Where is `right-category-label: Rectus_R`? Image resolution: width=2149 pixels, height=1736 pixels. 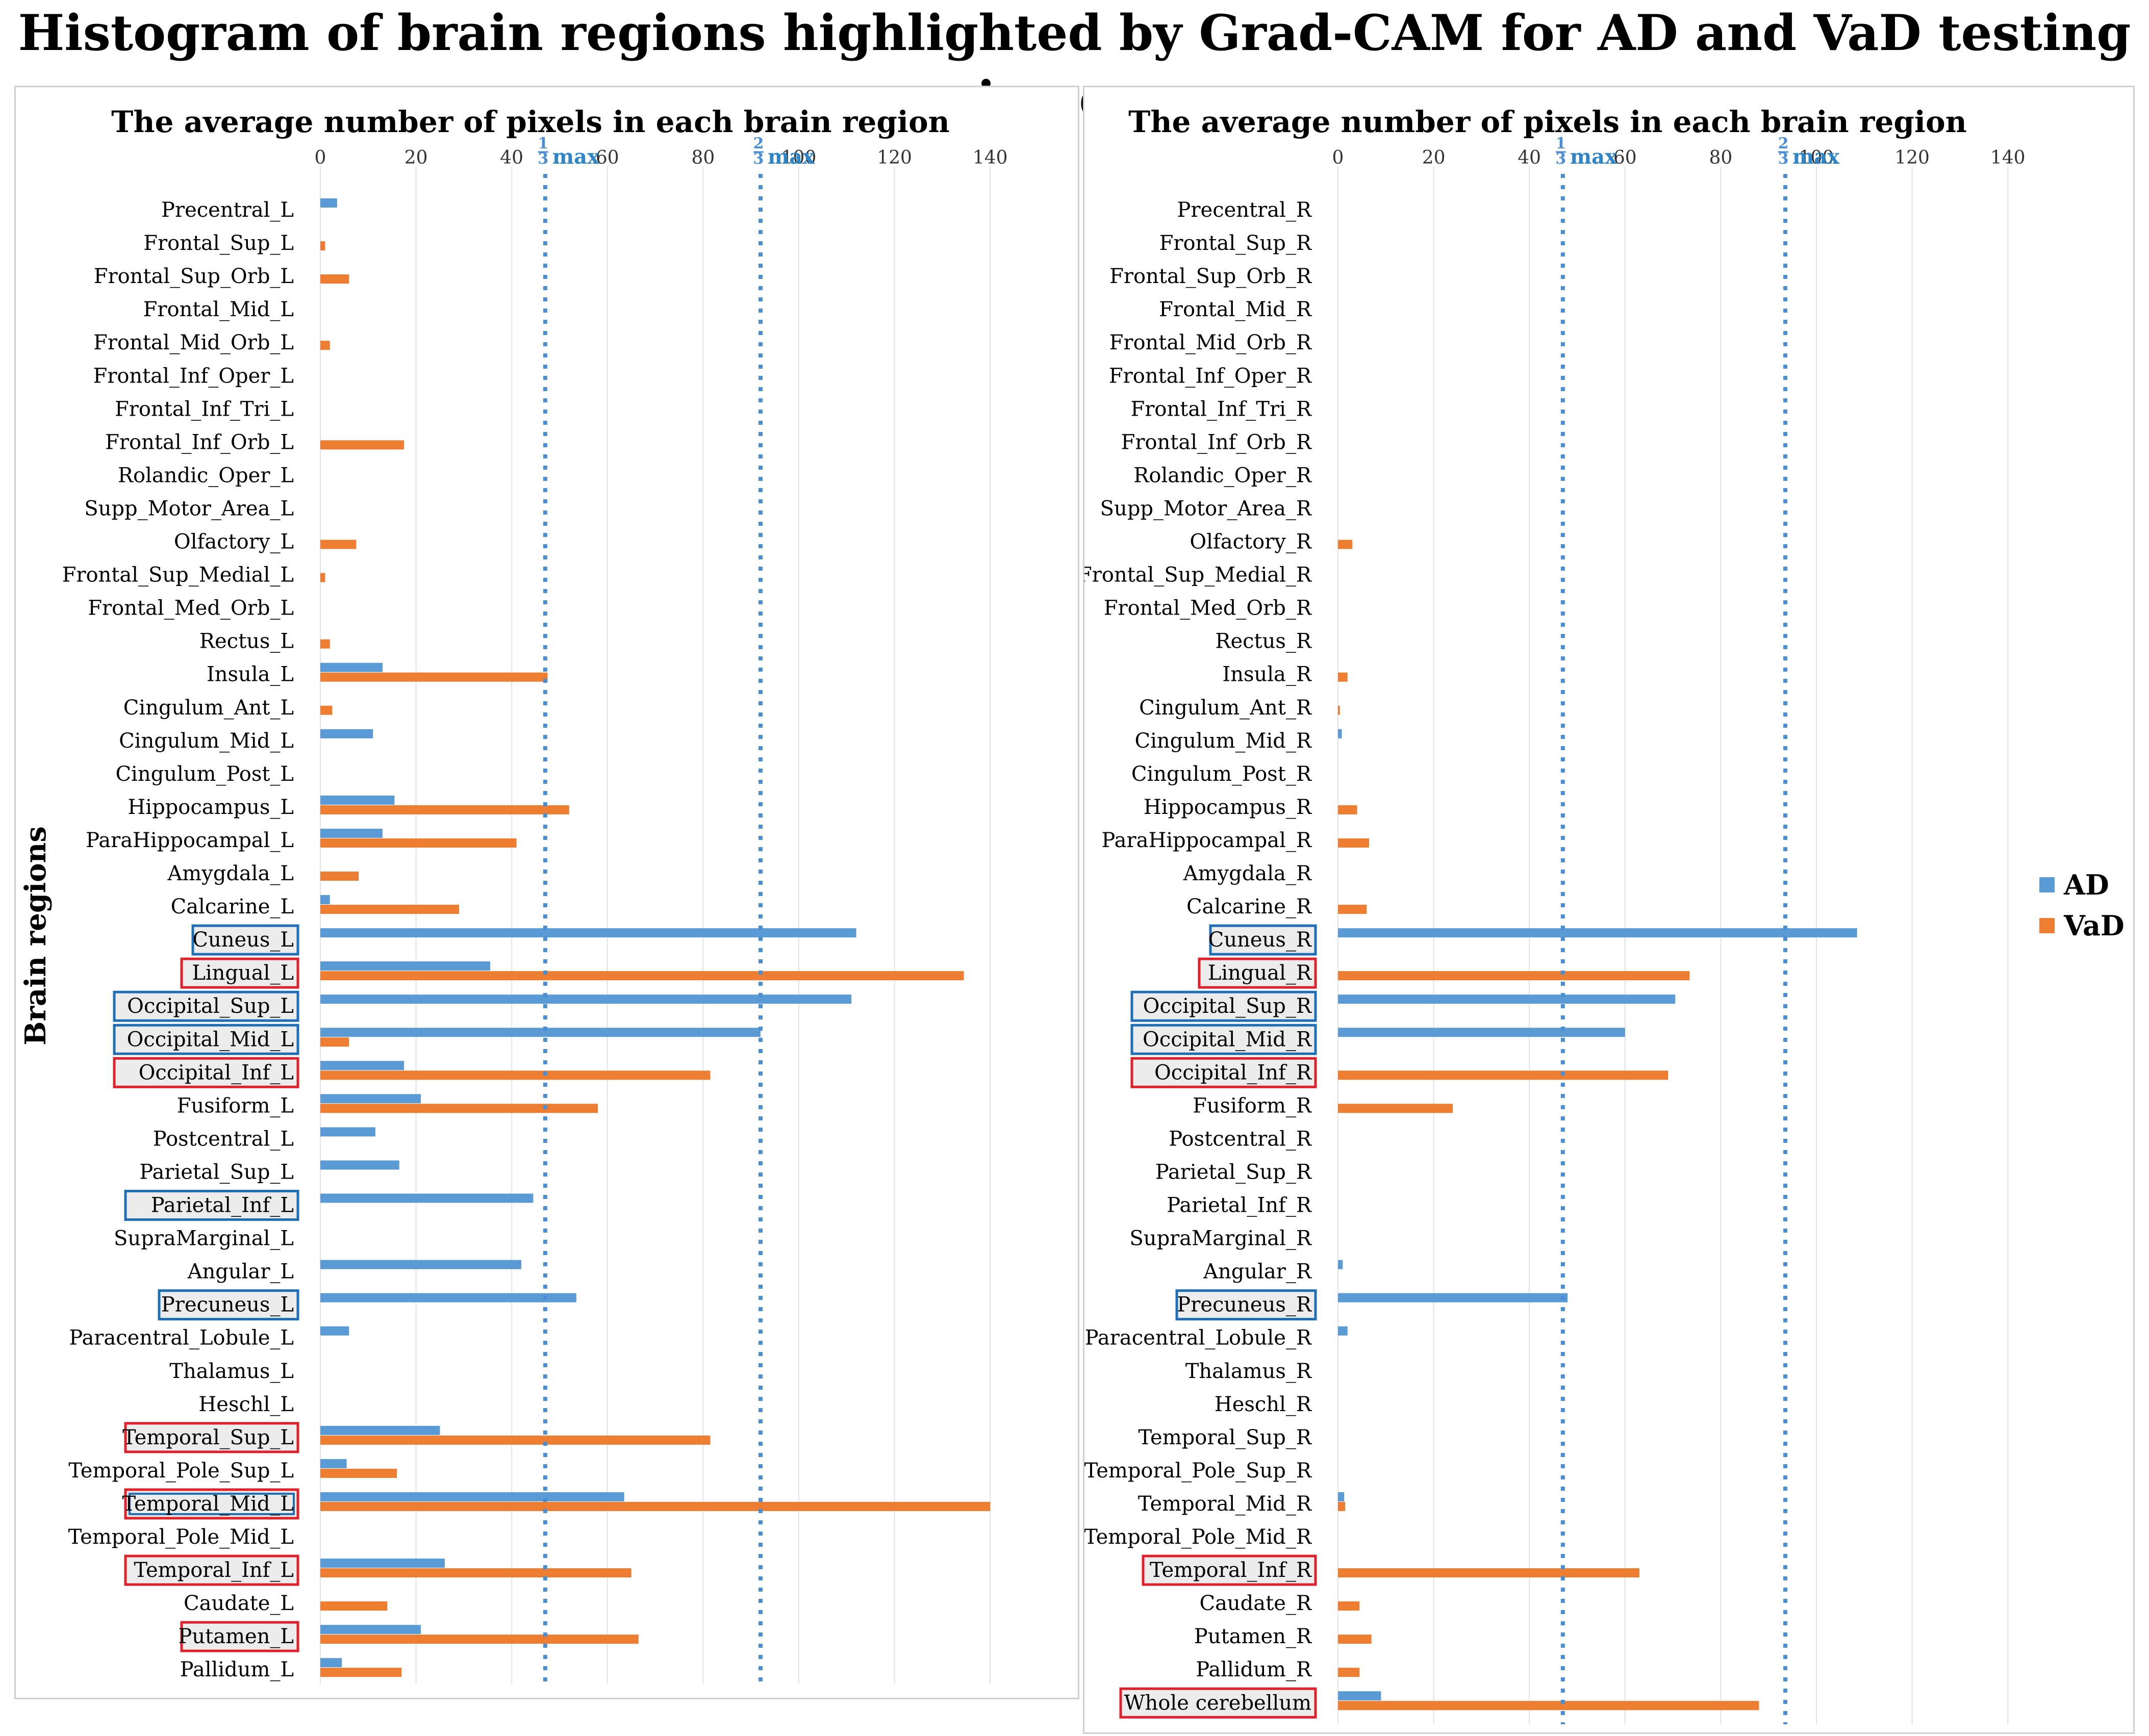 right-category-label: Rectus_R is located at coordinates (1263, 641).